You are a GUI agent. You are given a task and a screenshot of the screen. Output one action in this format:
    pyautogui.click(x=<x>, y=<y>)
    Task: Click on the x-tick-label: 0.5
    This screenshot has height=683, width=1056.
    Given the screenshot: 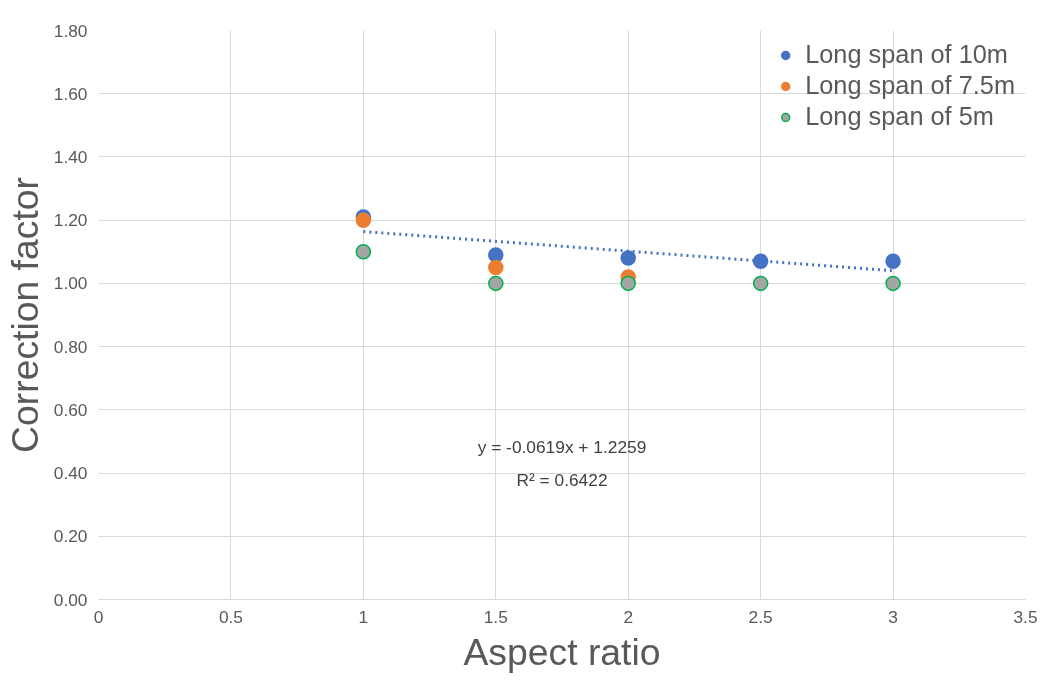 What is the action you would take?
    pyautogui.click(x=230, y=616)
    